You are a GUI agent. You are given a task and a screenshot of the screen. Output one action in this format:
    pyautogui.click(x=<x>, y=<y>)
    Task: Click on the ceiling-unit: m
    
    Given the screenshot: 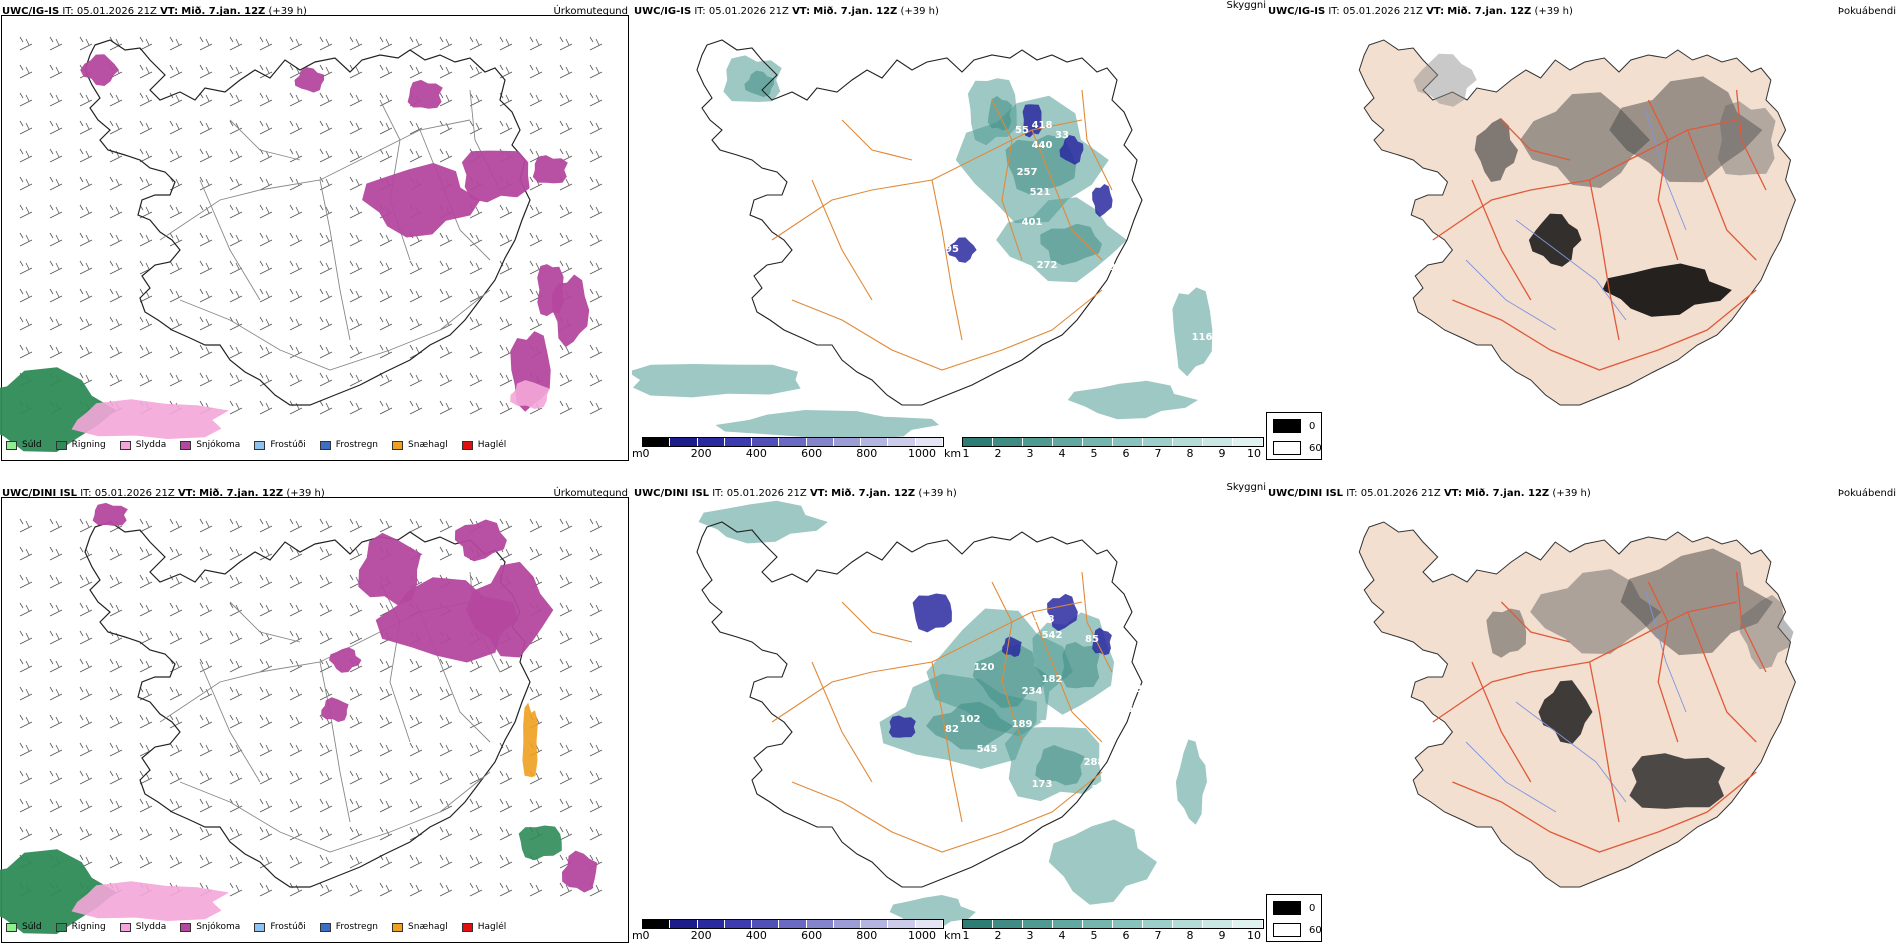 What is the action you would take?
    pyautogui.click(x=637, y=453)
    